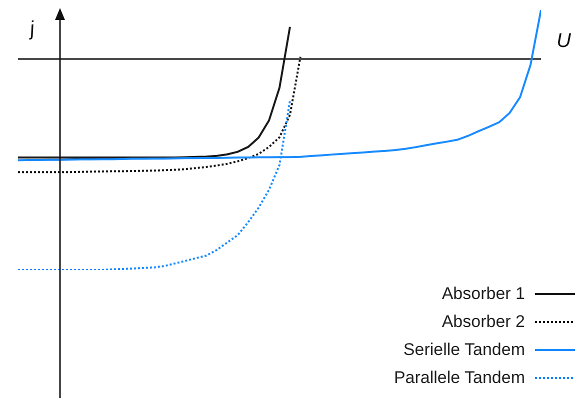 The width and height of the screenshot is (577, 400). What do you see at coordinates (459, 378) in the screenshot?
I see `legend-label: Parallele Tandem` at bounding box center [459, 378].